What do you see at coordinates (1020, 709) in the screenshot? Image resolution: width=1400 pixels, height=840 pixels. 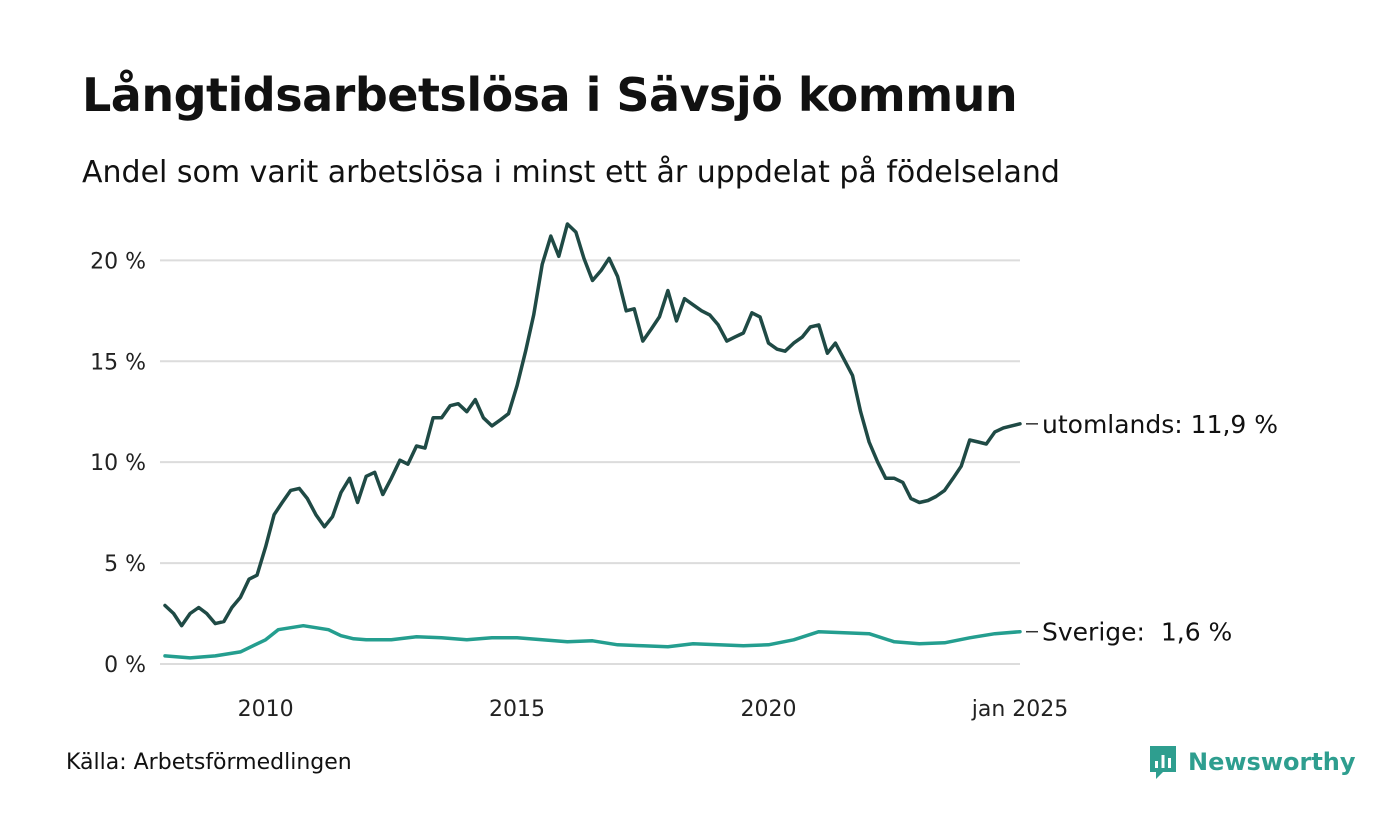 I see `x-tick-label: jan 2025` at bounding box center [1020, 709].